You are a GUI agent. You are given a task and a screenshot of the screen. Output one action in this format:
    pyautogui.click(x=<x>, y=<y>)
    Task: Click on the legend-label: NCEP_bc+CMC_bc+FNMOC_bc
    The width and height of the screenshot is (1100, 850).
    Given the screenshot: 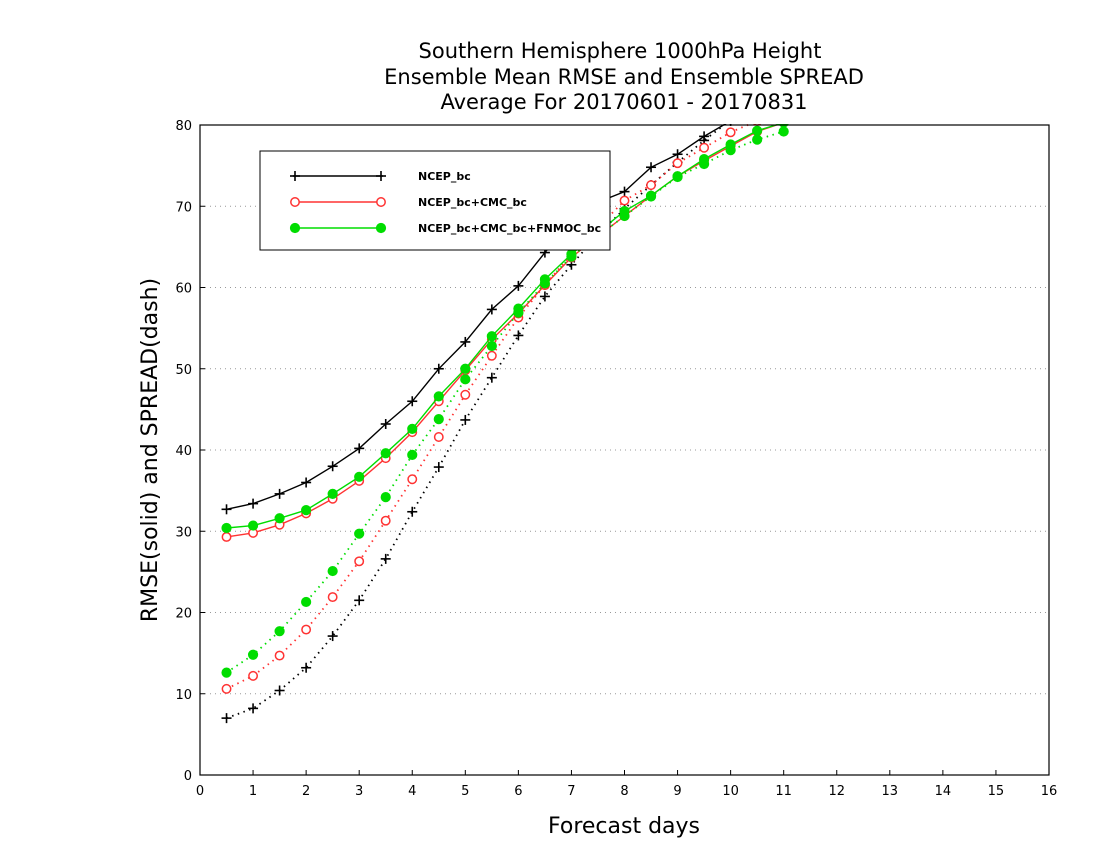 What is the action you would take?
    pyautogui.click(x=509, y=228)
    